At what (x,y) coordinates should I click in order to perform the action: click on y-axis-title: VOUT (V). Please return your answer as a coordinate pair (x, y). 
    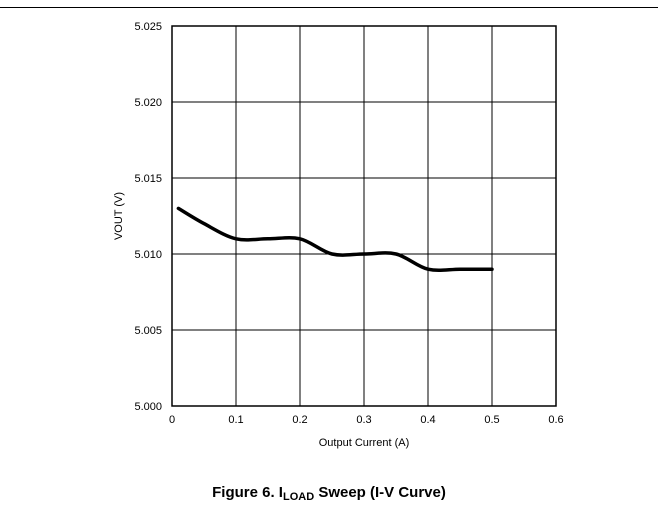
    Looking at the image, I should click on (119, 216).